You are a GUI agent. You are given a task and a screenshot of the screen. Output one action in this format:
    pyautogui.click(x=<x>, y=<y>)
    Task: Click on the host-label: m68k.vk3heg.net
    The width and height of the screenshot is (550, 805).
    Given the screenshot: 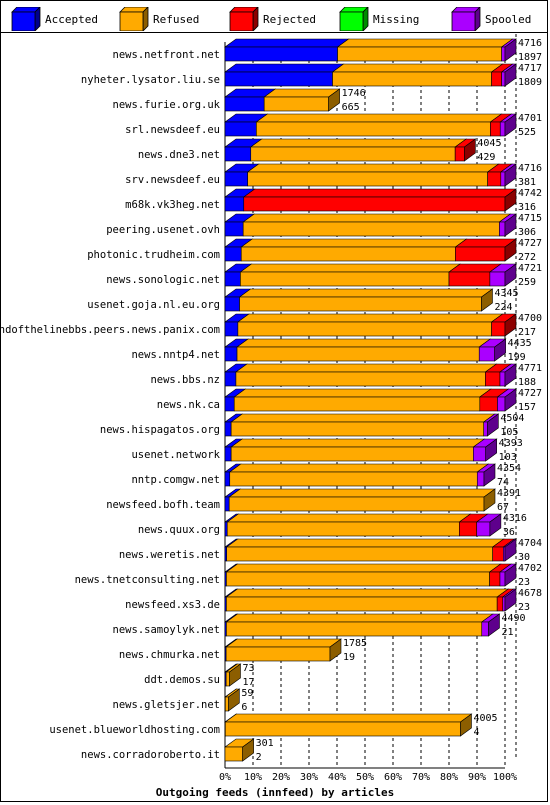 What is the action you would take?
    pyautogui.click(x=172, y=205)
    